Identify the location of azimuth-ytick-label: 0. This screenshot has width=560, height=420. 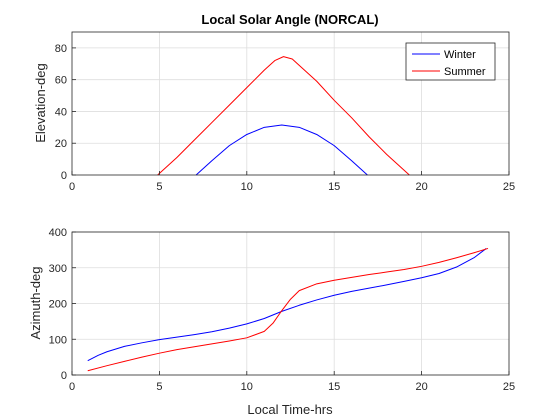
(64, 376).